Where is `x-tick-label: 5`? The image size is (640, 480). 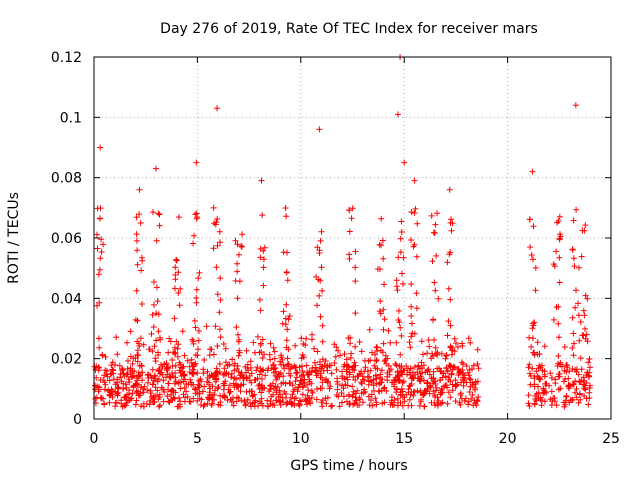
x-tick-label: 5 is located at coordinates (197, 439).